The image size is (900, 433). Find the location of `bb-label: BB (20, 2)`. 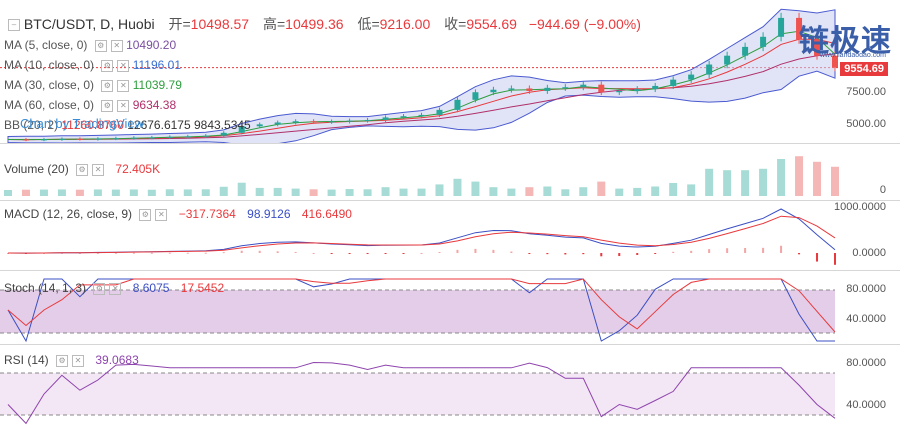

bb-label: BB (20, 2) is located at coordinates (31, 125).